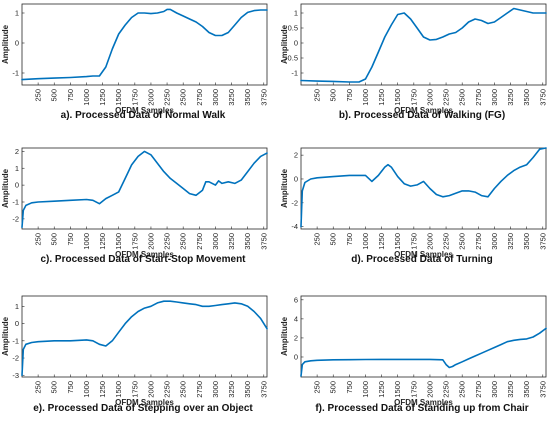  I want to click on y-tick-label: -0.5, so click(291, 58).